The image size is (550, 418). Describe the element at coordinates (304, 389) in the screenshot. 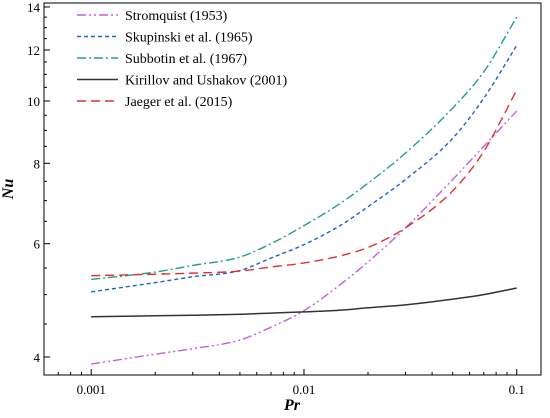

I see `x-tick-label: 0.01` at that location.